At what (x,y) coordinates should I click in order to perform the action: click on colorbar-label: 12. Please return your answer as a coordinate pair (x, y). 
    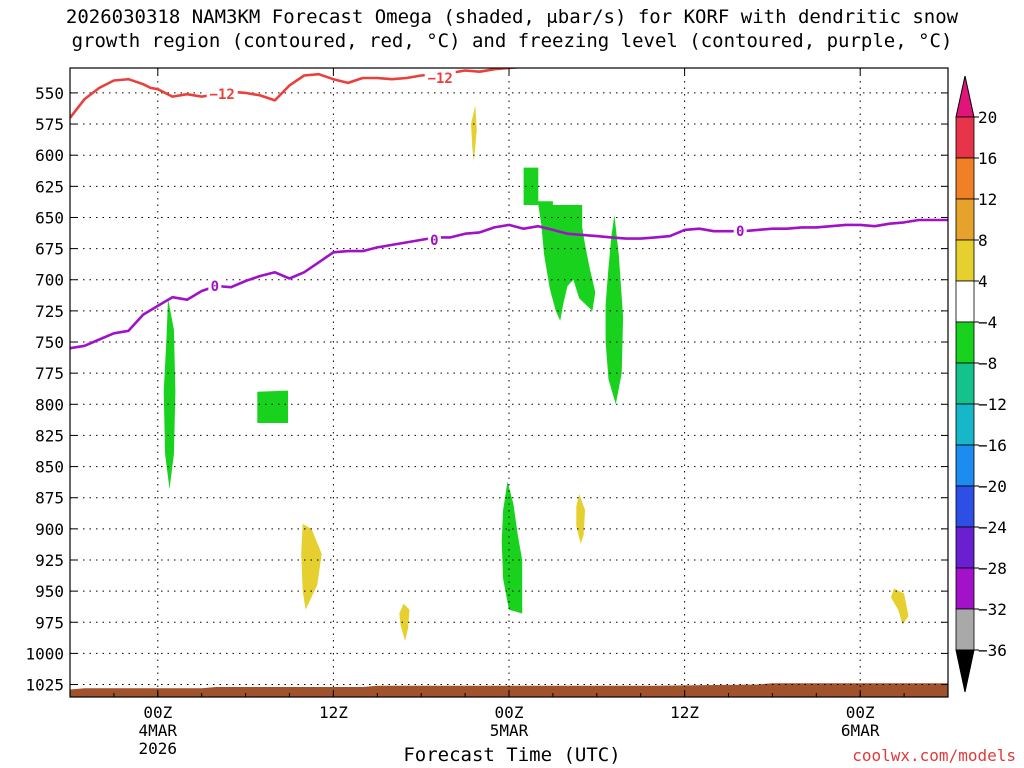
    Looking at the image, I should click on (987, 199).